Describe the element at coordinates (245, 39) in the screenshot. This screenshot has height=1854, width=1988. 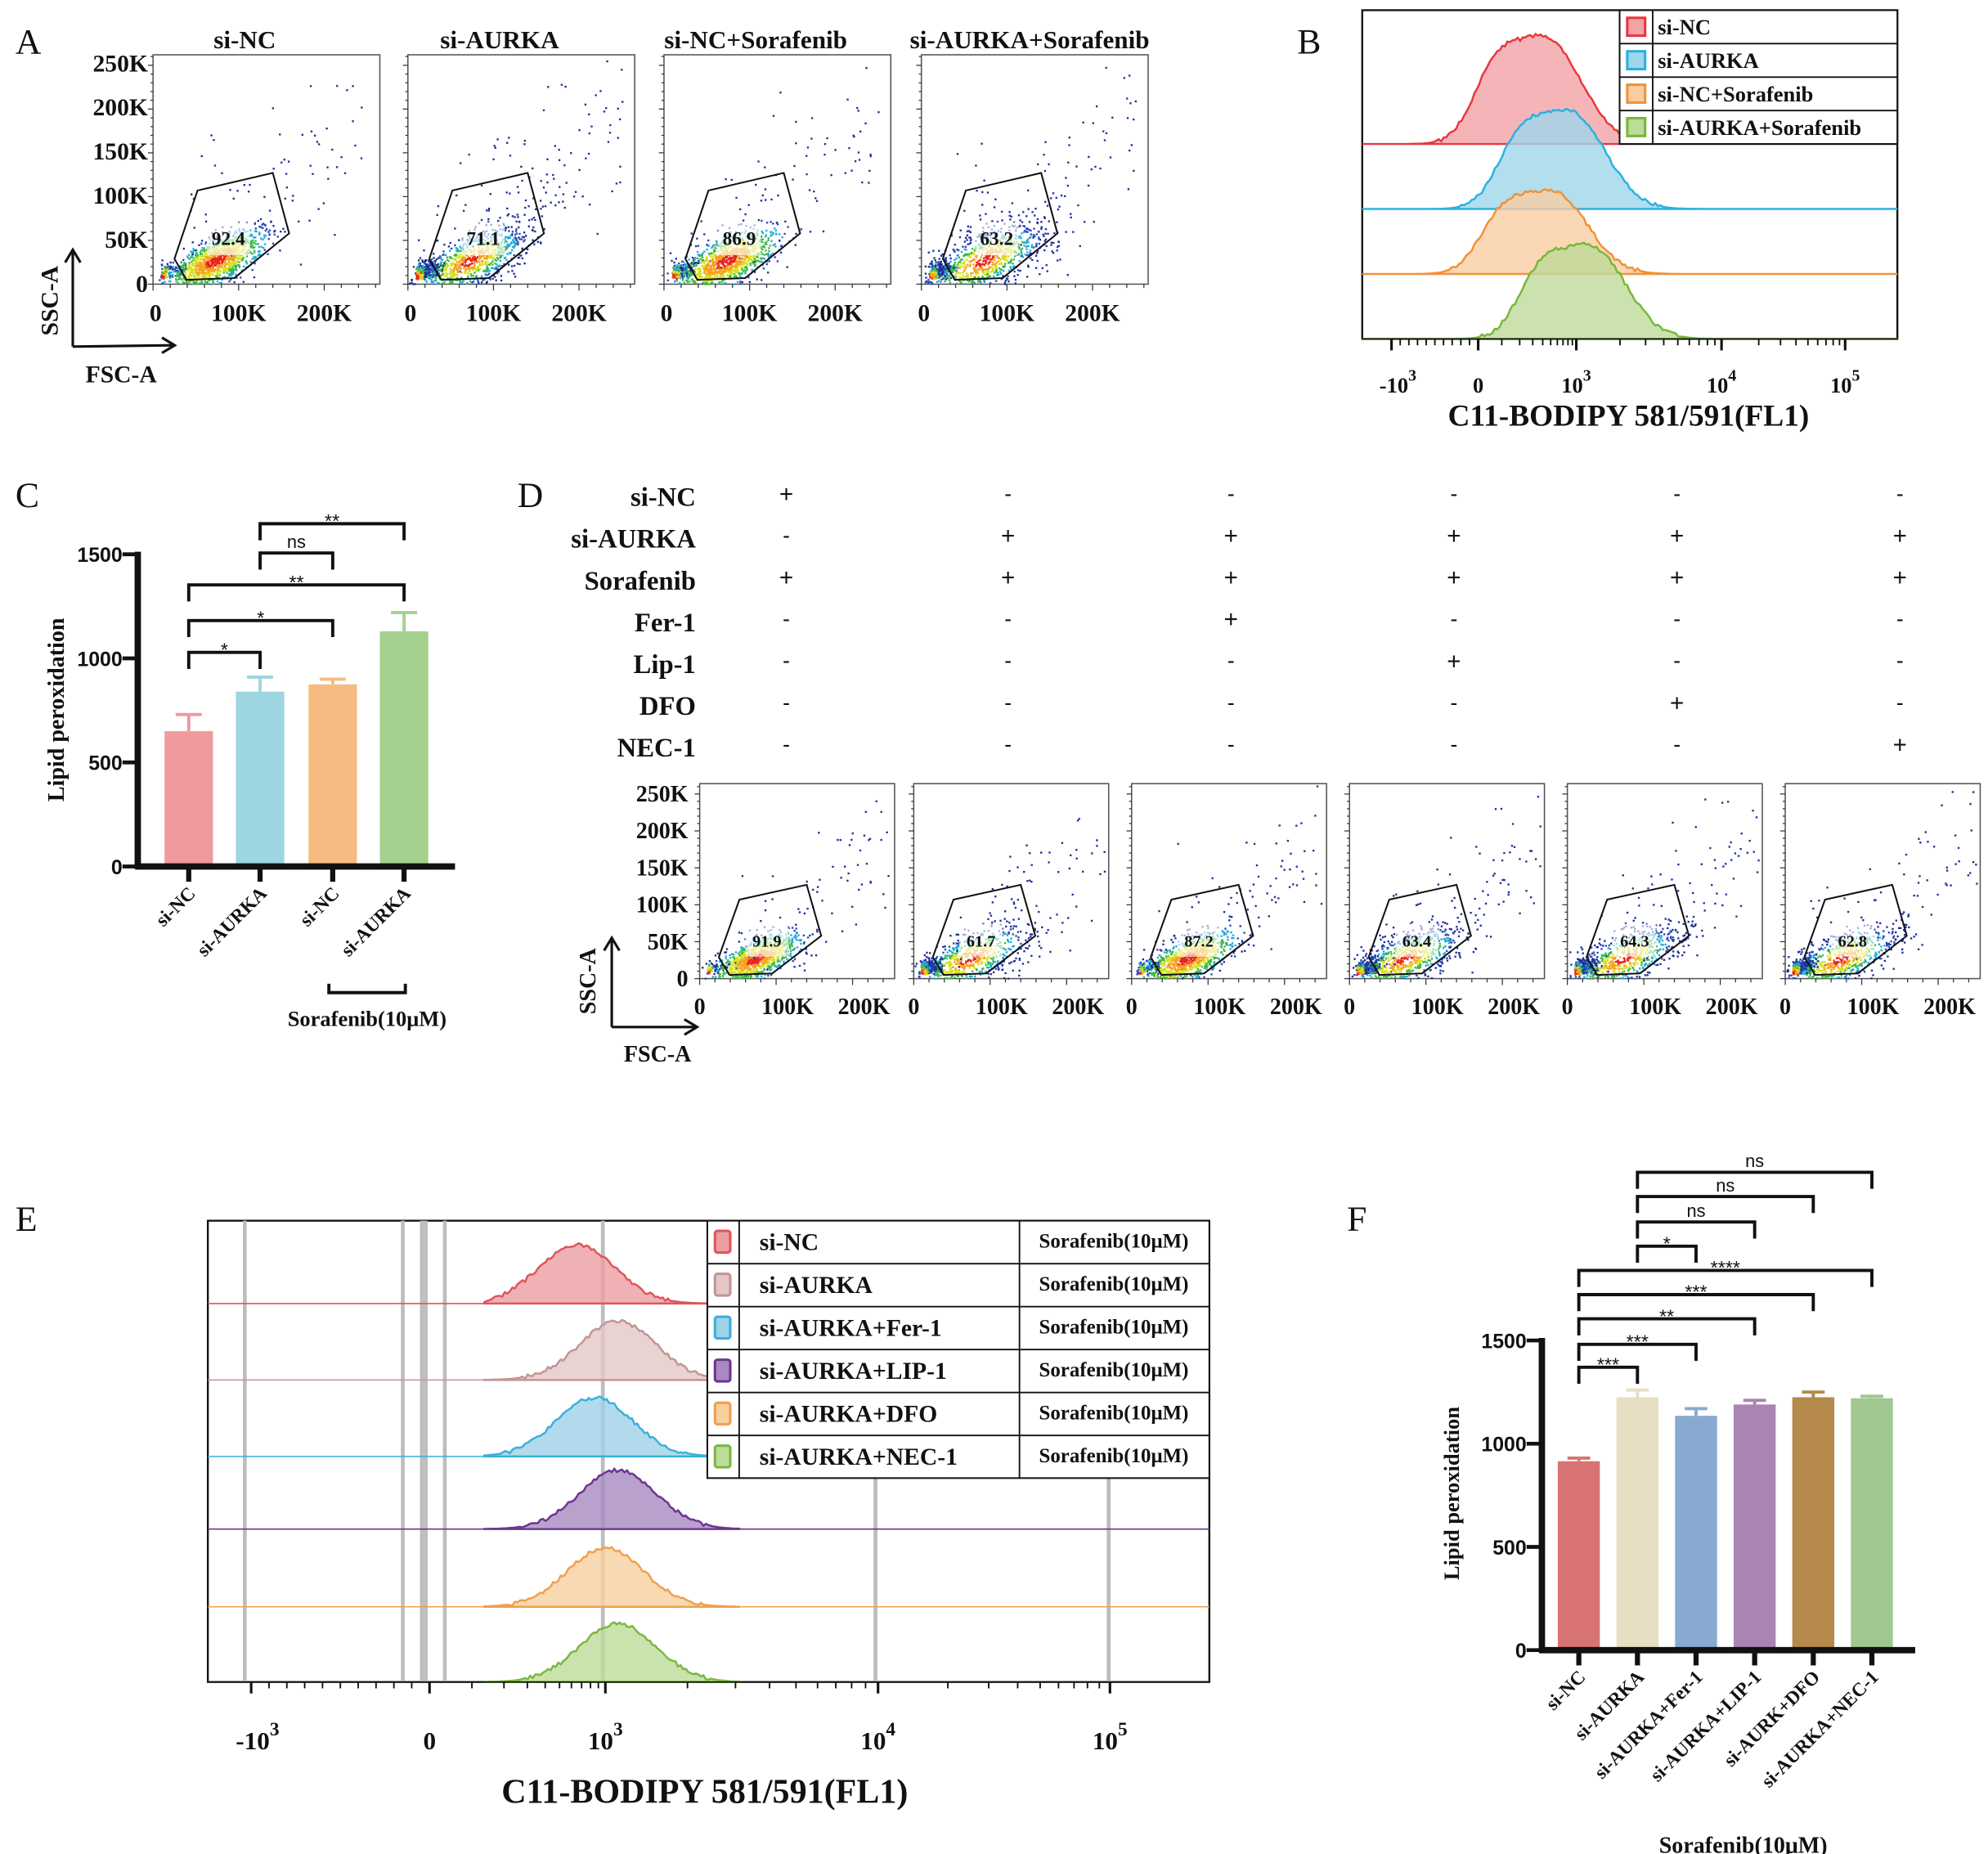
I see `plot-title: si-NC` at that location.